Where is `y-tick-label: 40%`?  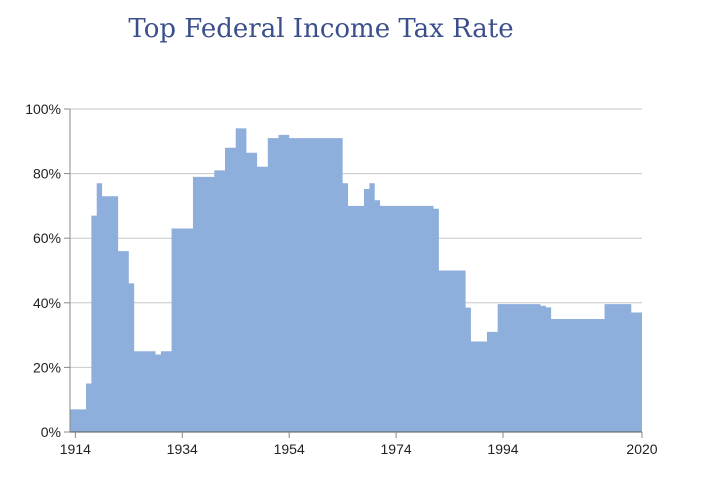 y-tick-label: 40% is located at coordinates (47, 303).